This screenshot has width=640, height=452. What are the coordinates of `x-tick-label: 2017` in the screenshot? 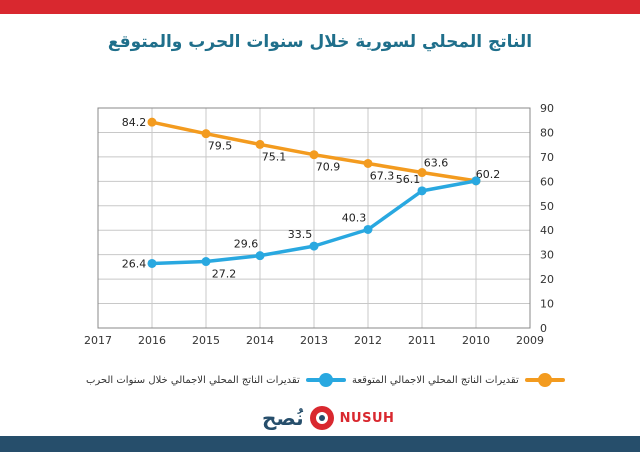 It's located at (98, 340).